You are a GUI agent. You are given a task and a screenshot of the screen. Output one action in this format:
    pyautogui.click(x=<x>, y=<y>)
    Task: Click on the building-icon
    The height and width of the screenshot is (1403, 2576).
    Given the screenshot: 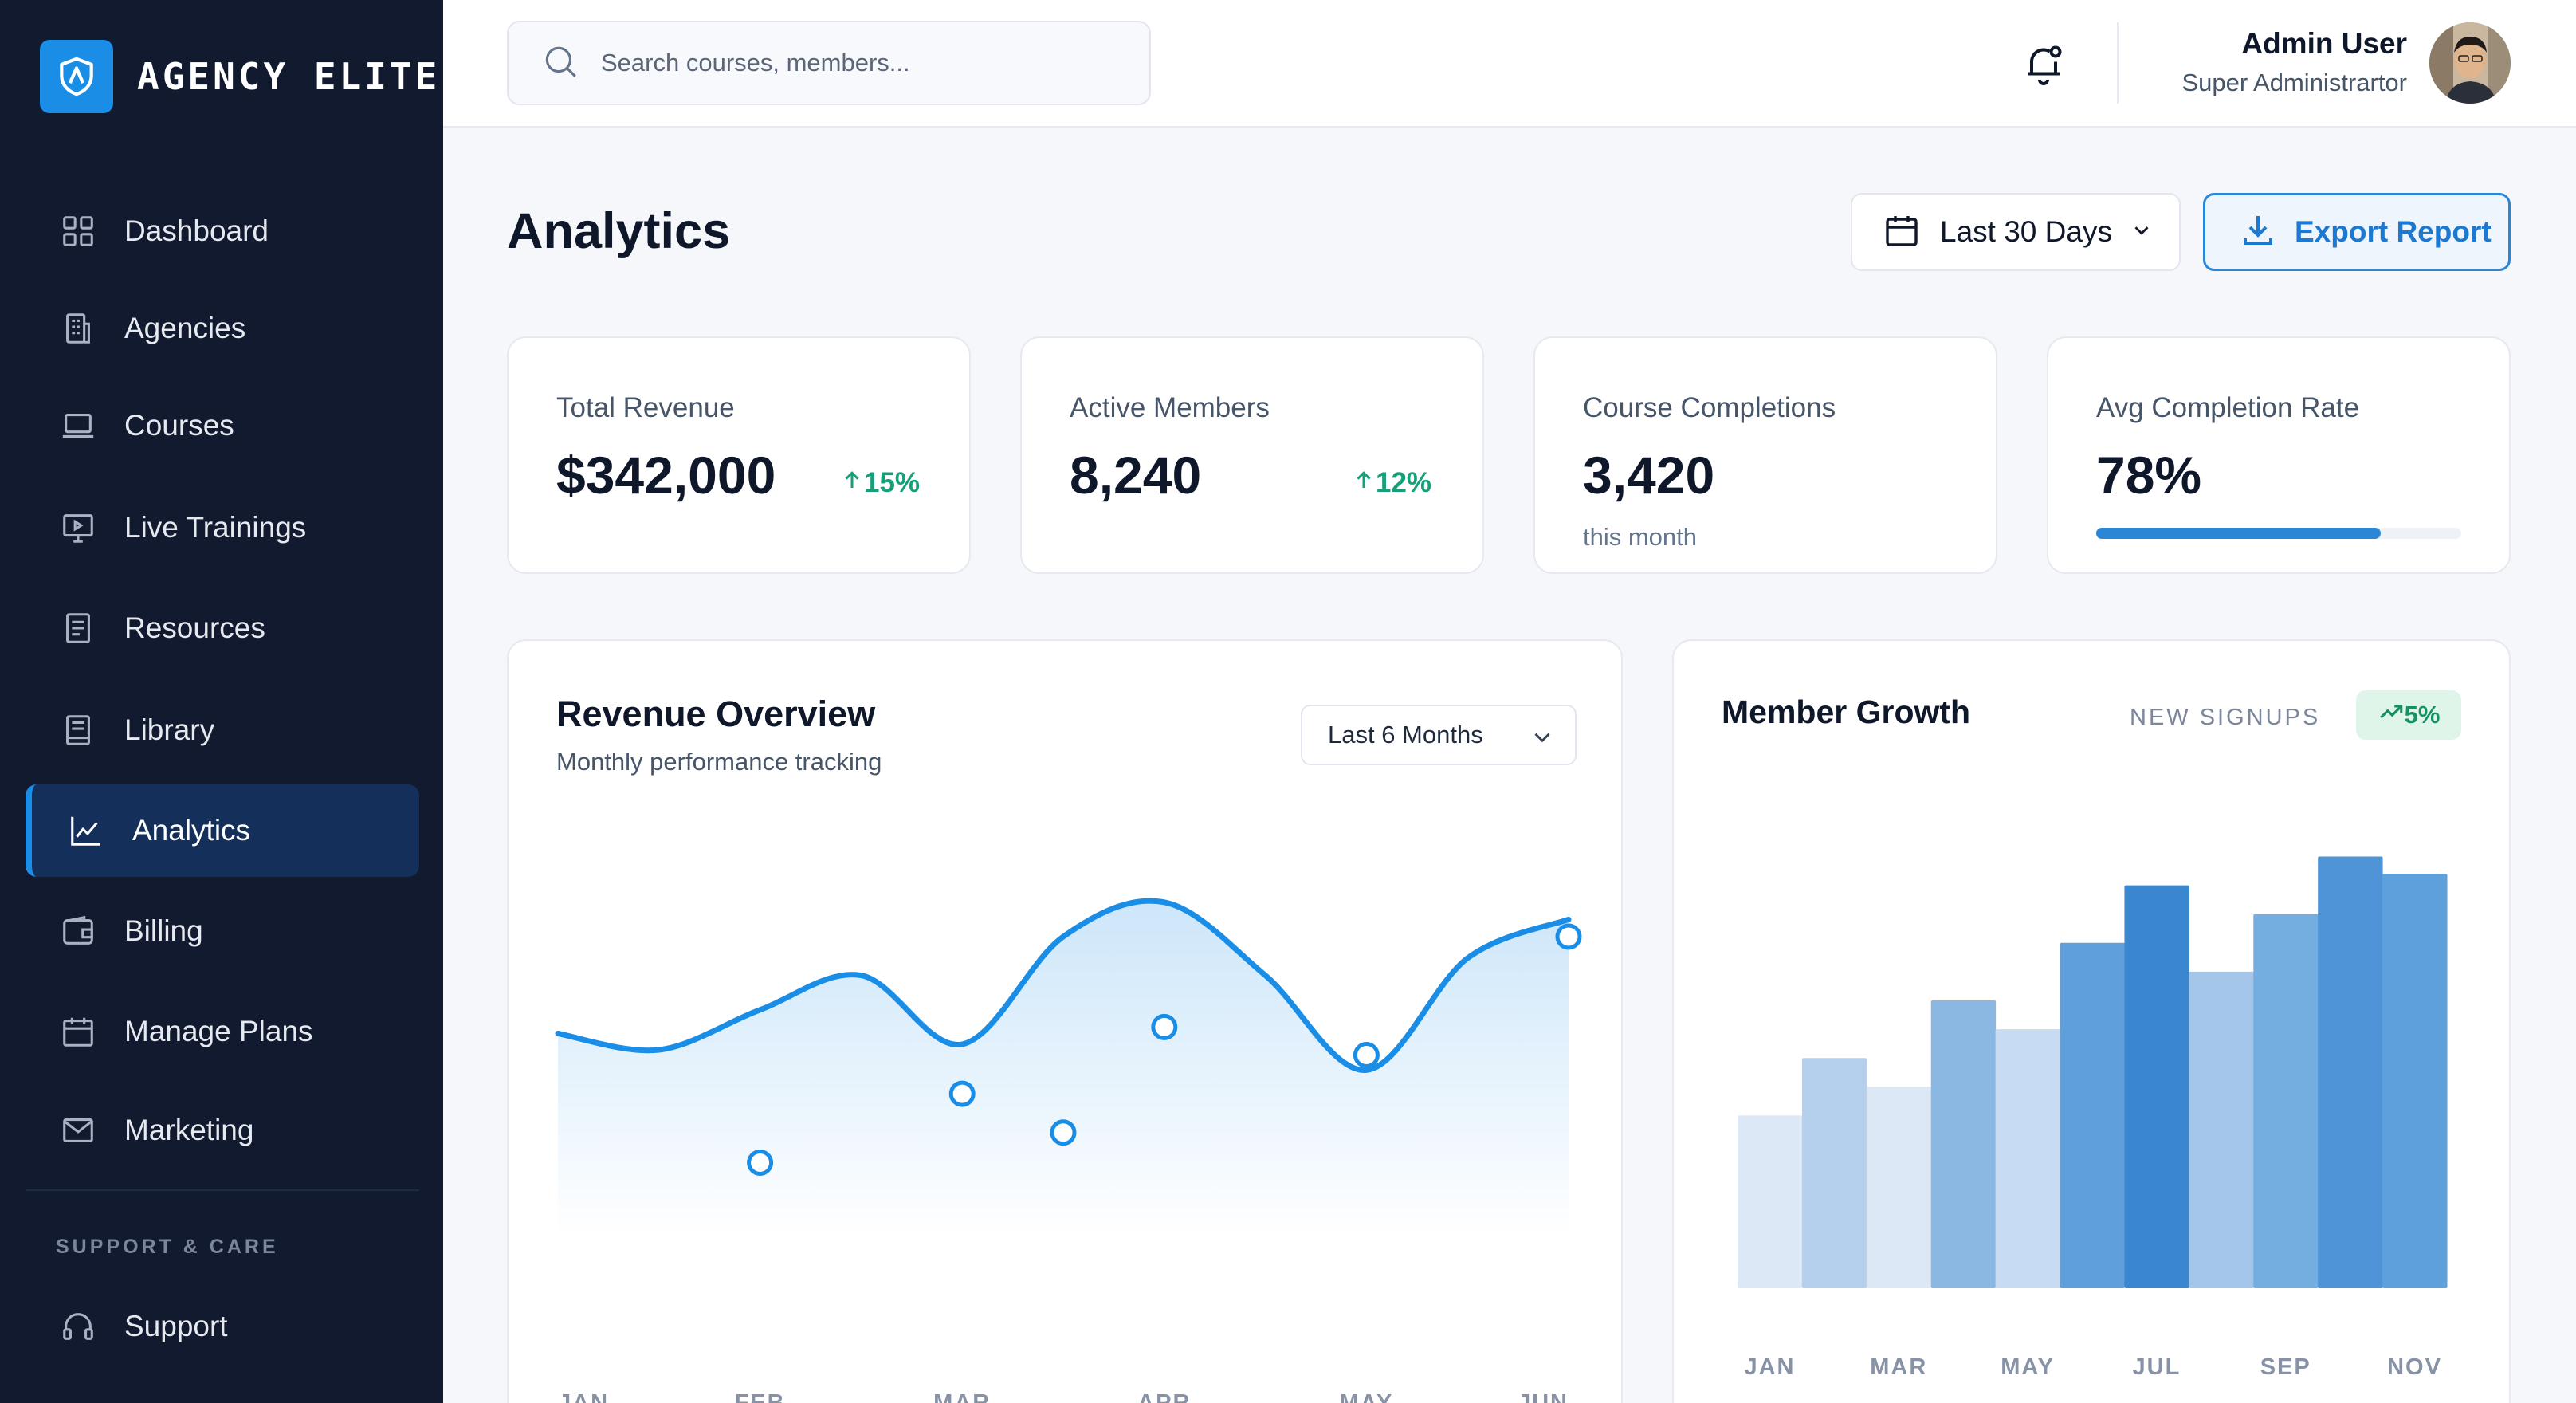 What is the action you would take?
    pyautogui.click(x=78, y=328)
    